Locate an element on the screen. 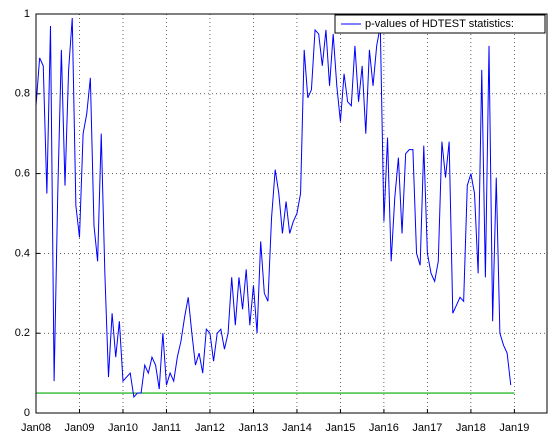 This screenshot has width=550, height=446. legend-label: p-values of HDTEST statistics: is located at coordinates (439, 24).